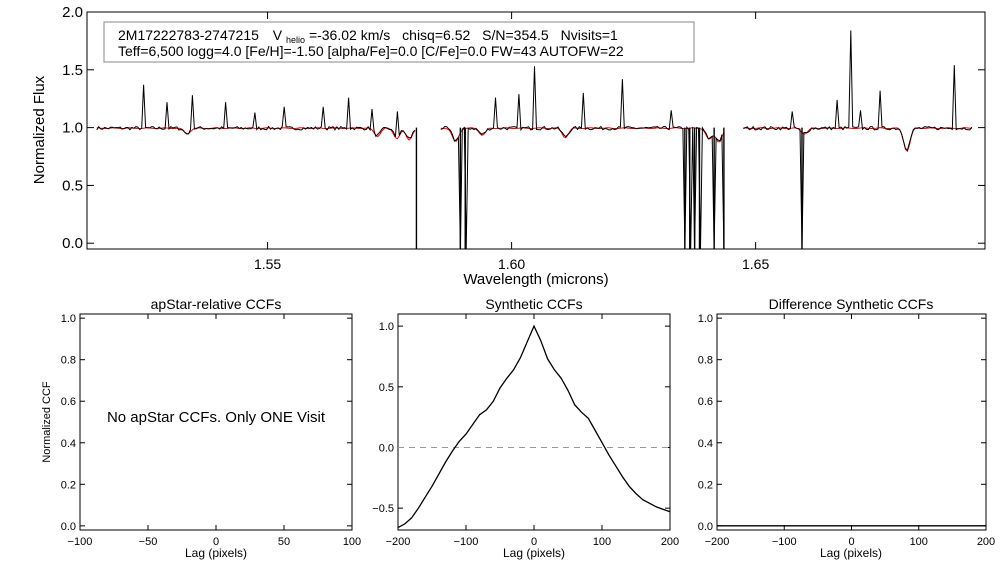  What do you see at coordinates (267, 264) in the screenshot?
I see `x-tick-label: 1.55` at bounding box center [267, 264].